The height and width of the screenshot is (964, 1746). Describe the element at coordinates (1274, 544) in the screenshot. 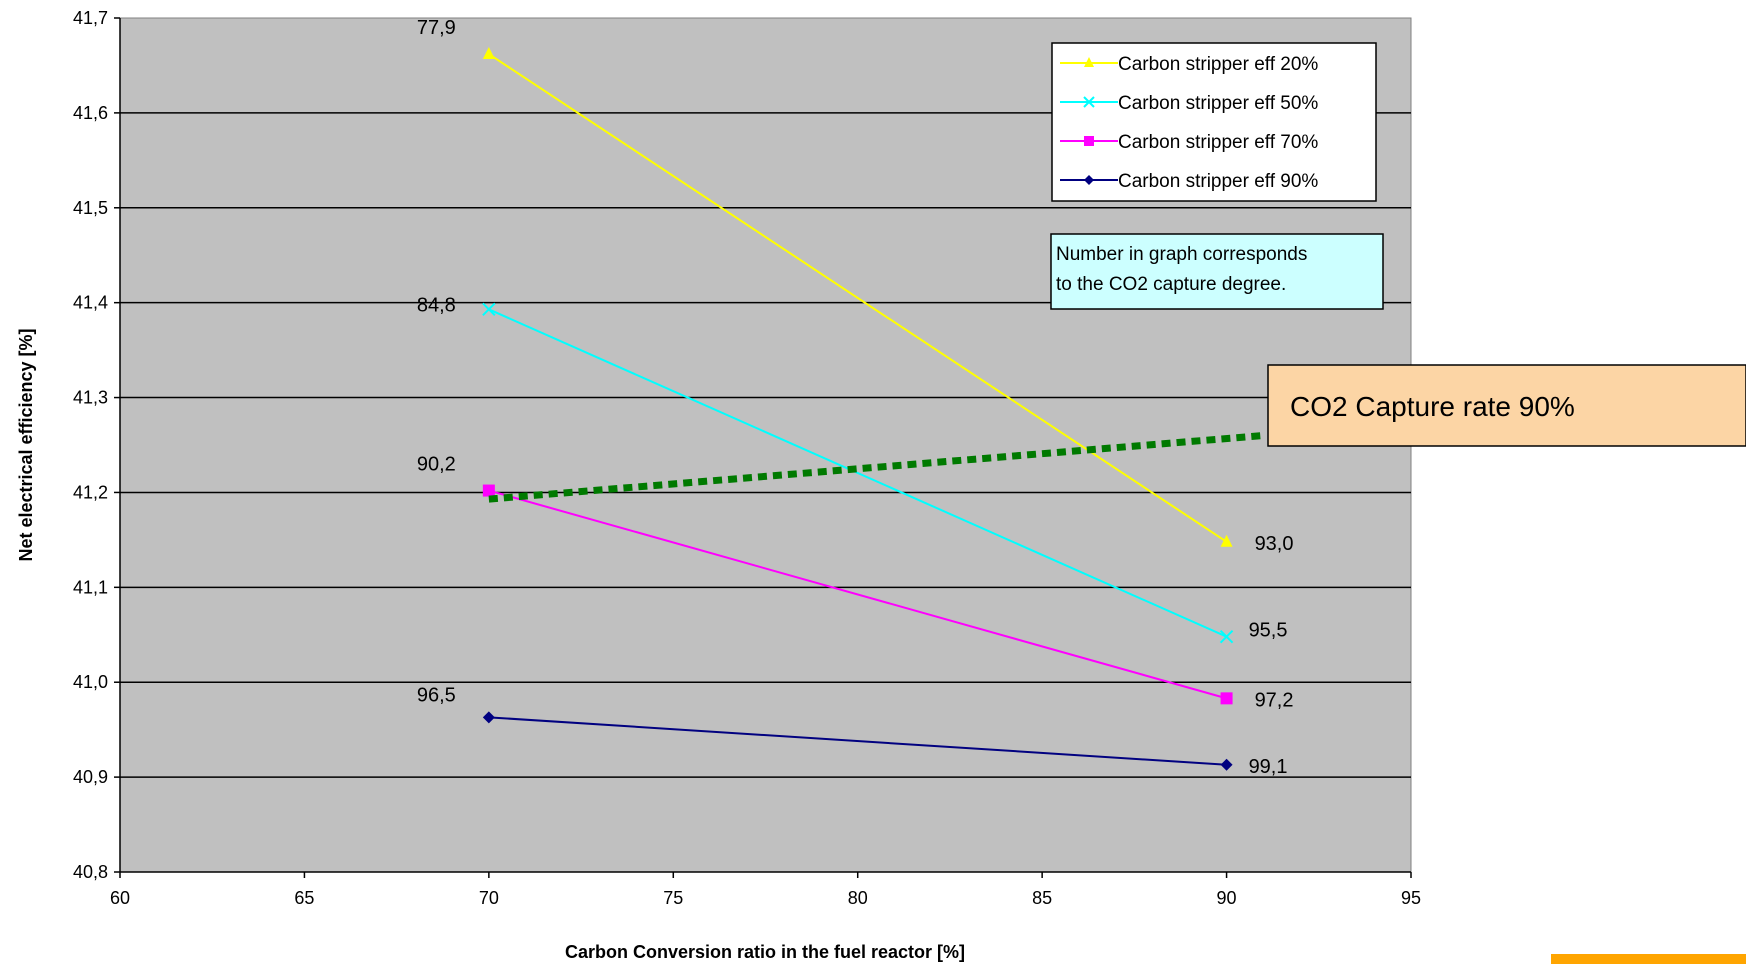

I see `data-label: 93,0` at that location.